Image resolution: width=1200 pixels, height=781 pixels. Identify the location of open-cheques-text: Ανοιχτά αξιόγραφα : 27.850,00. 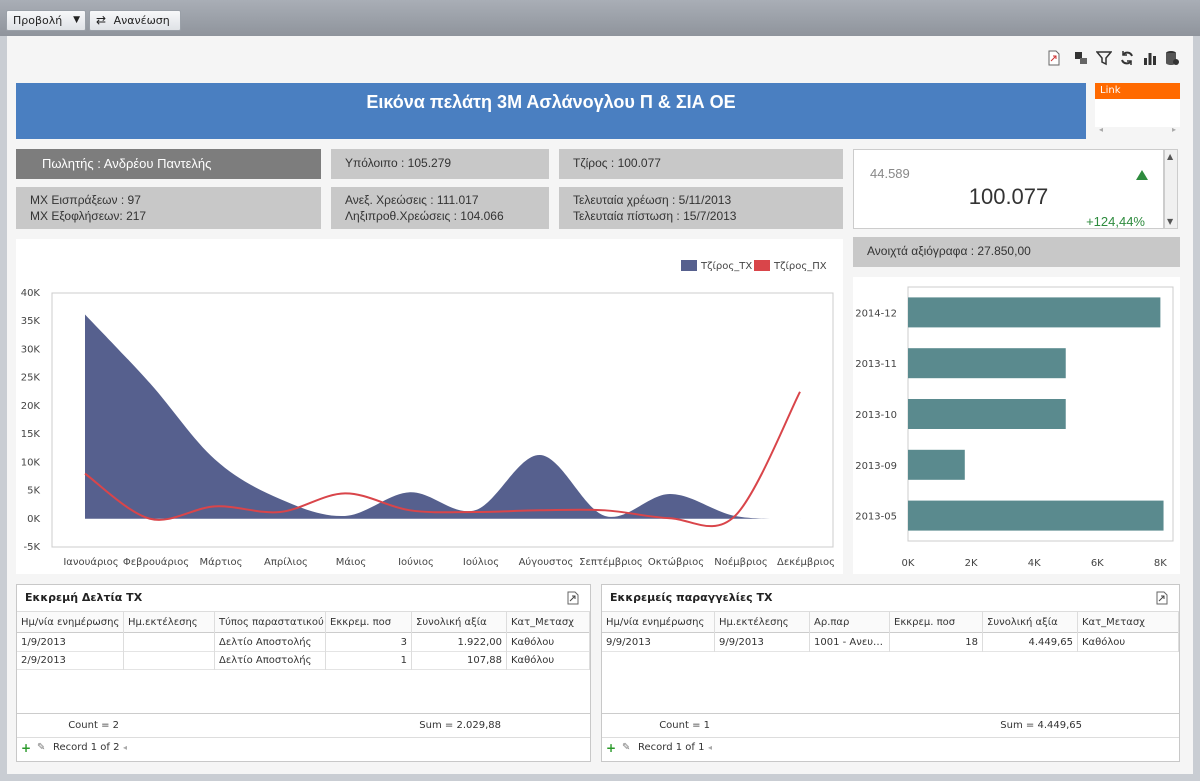
(949, 251).